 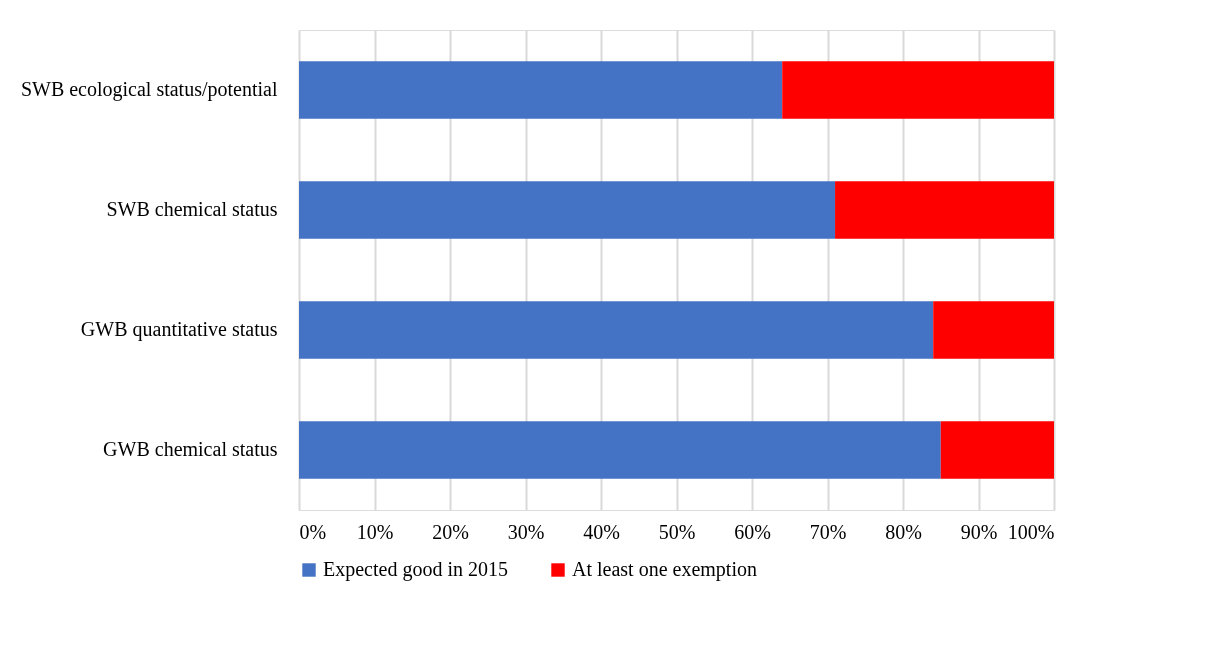 I want to click on x-tick-label: 100%, so click(x=1031, y=531).